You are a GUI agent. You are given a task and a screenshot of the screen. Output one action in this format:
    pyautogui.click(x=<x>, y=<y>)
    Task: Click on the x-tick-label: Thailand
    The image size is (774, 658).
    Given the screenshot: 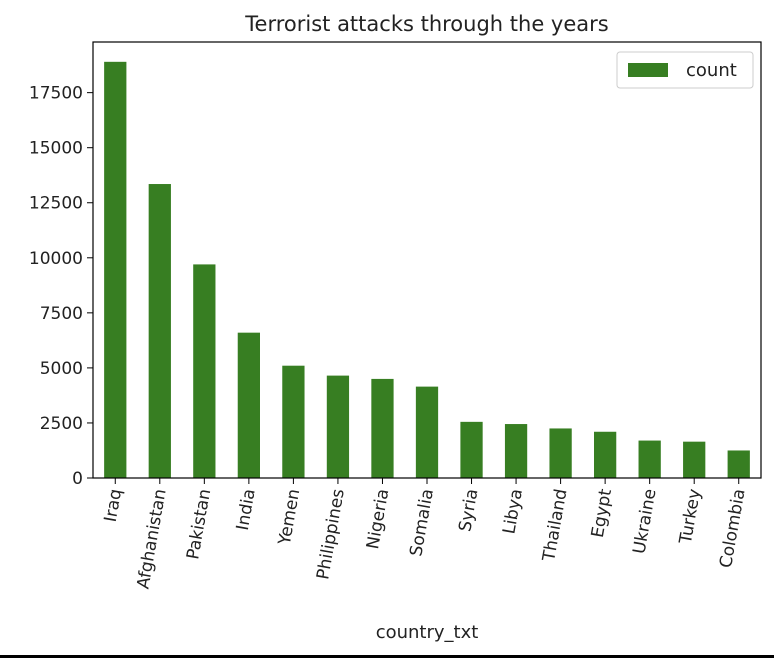 What is the action you would take?
    pyautogui.click(x=555, y=525)
    